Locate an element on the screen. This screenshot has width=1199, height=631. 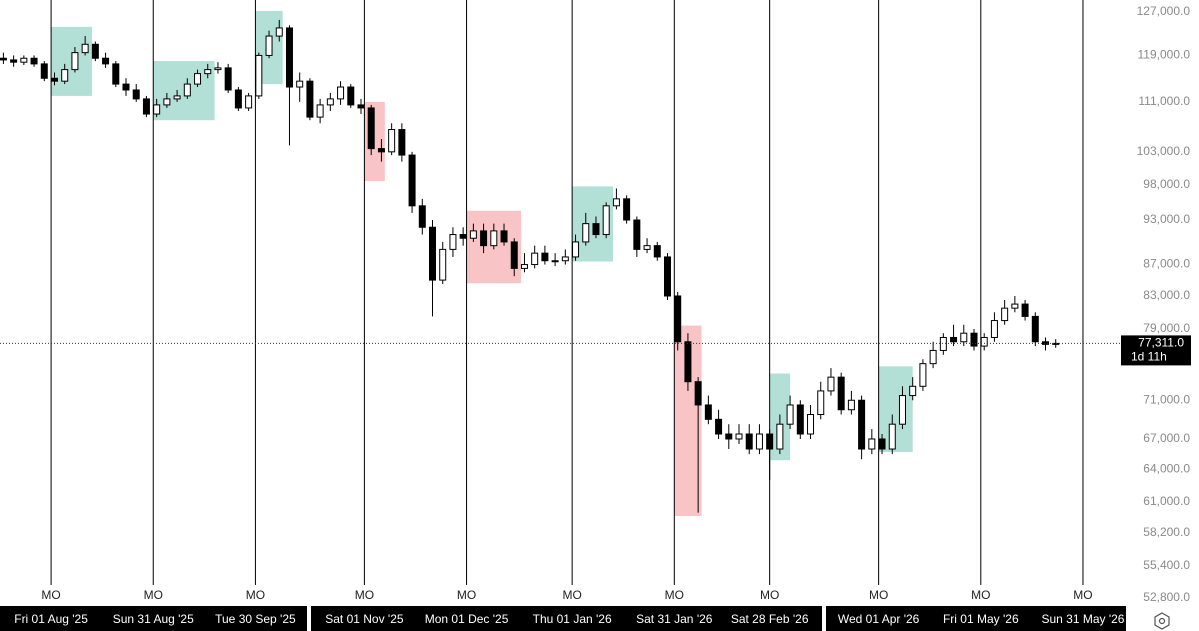
y-tick-label: 67,000.0 is located at coordinates (1166, 438).